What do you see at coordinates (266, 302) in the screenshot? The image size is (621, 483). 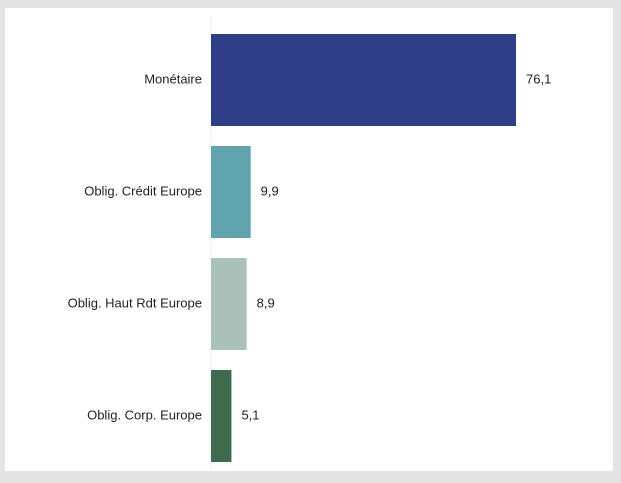 I see `value-label: 8,9` at bounding box center [266, 302].